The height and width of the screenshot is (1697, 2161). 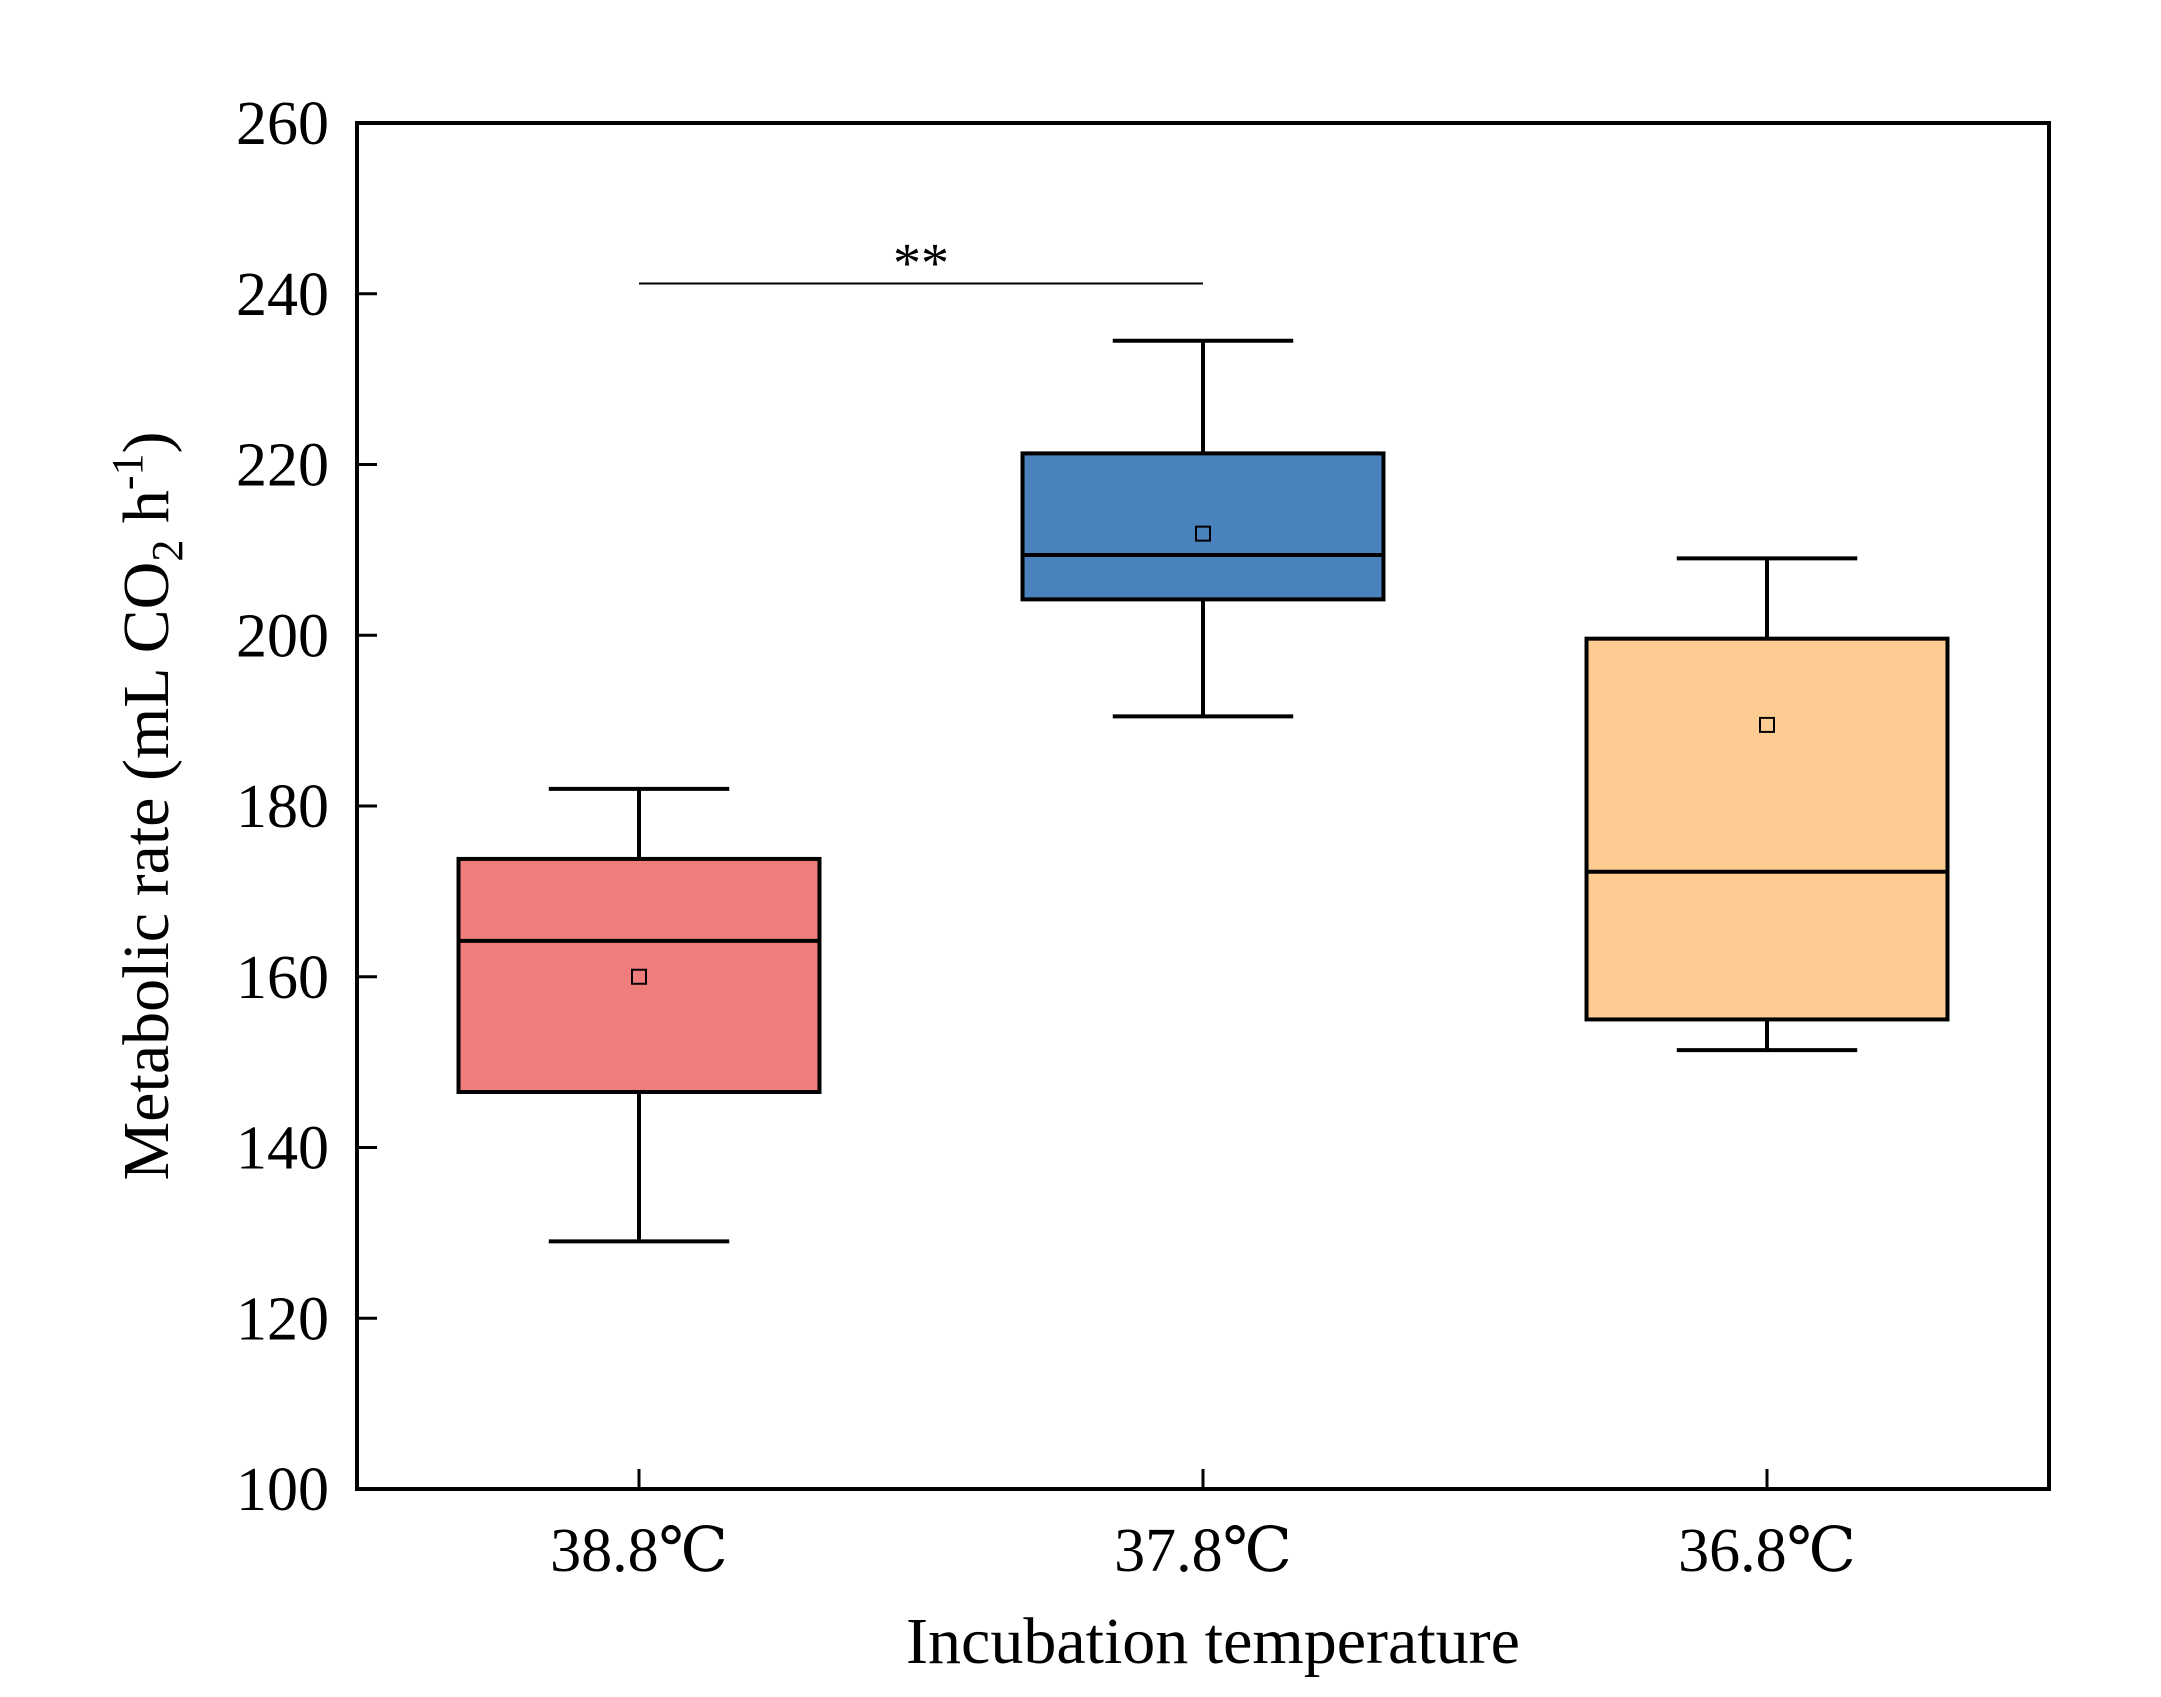 I want to click on y-tick-label: 180, so click(x=282, y=807).